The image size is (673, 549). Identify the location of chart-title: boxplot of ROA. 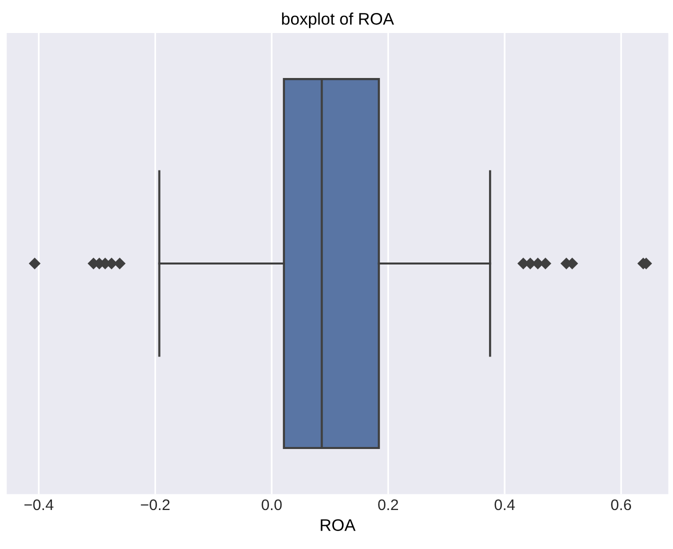
(338, 20).